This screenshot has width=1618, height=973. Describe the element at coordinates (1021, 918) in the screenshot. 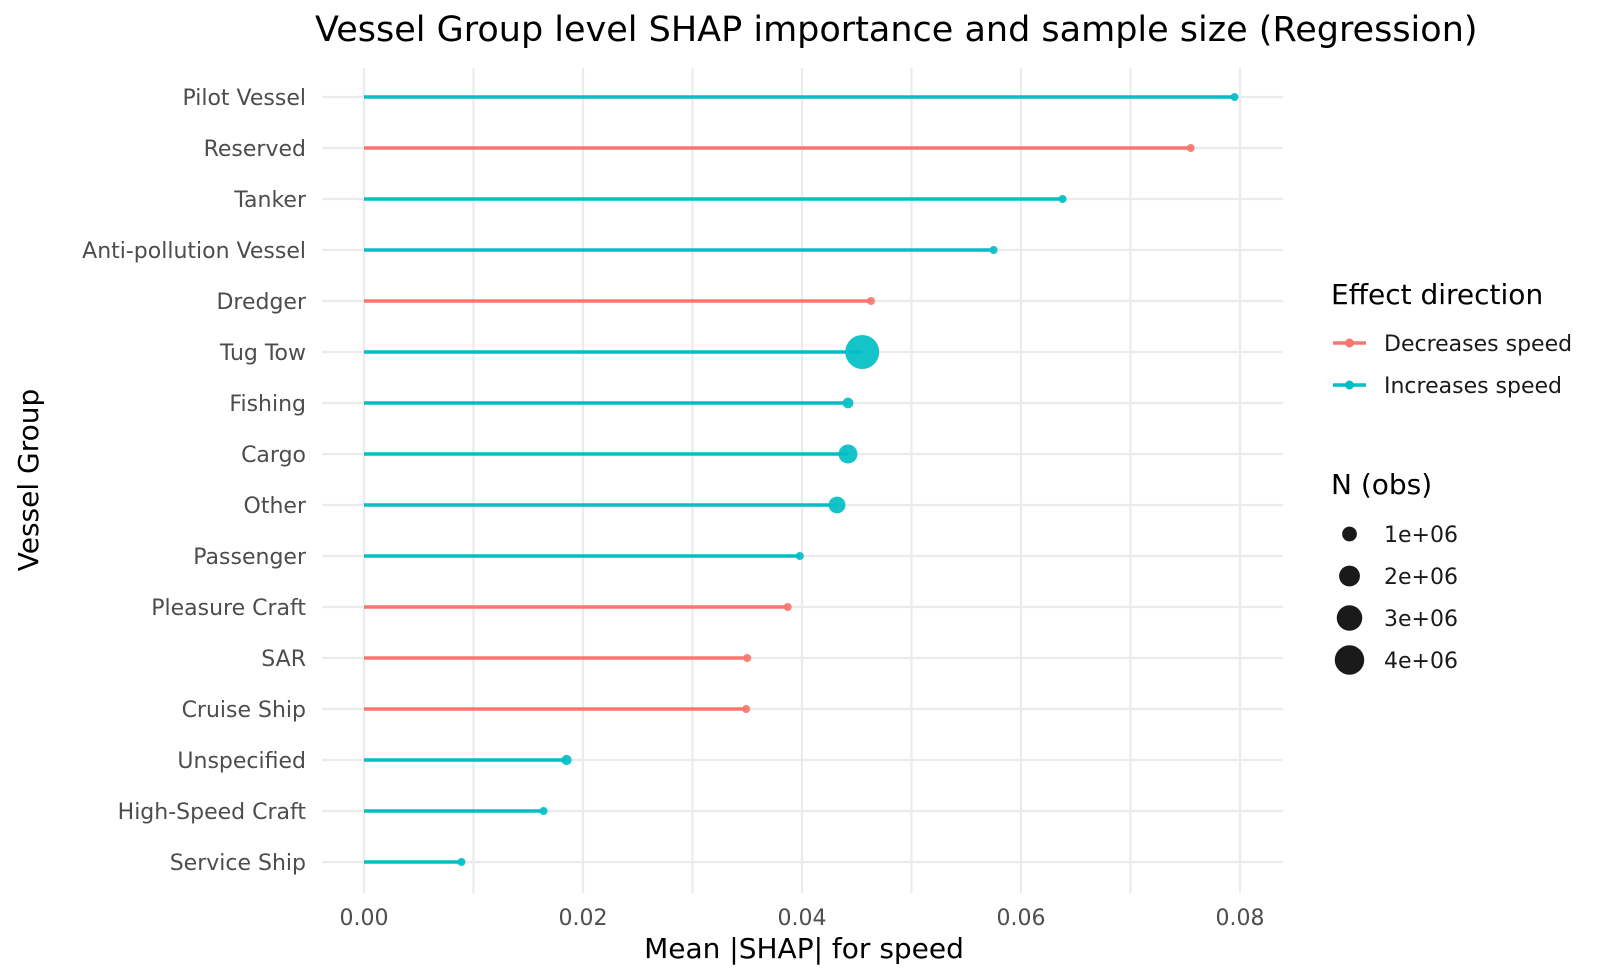

I see `x-tick-label: 0.06` at that location.